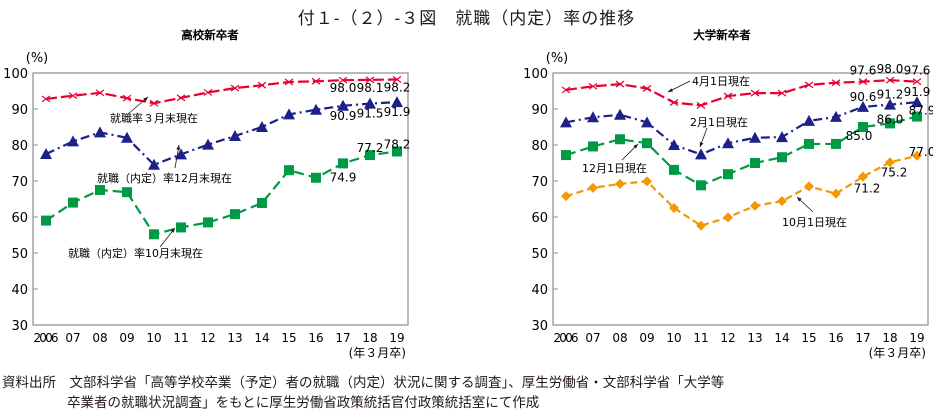  I want to click on y-tick-label: 90, so click(19, 110).